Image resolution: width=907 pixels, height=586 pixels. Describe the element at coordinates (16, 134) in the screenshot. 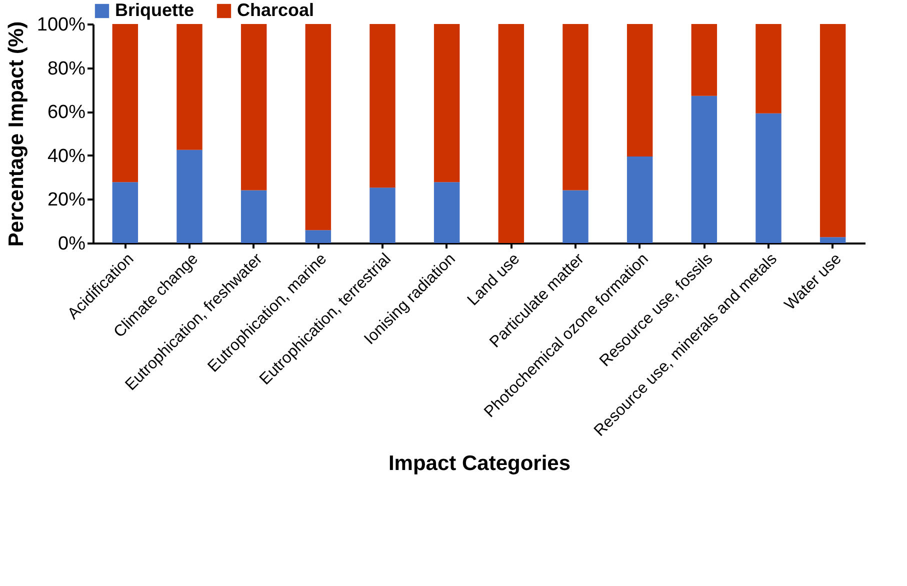

I see `y-axis-title: Percentage Impact (%)` at that location.